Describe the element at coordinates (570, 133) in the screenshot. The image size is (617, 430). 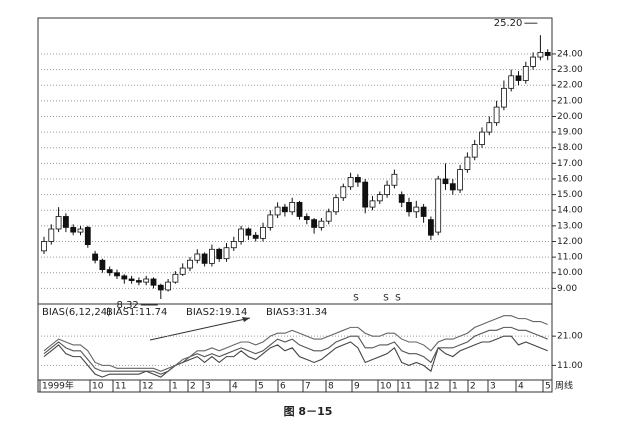
I see `y-tick-label: 19.00` at that location.